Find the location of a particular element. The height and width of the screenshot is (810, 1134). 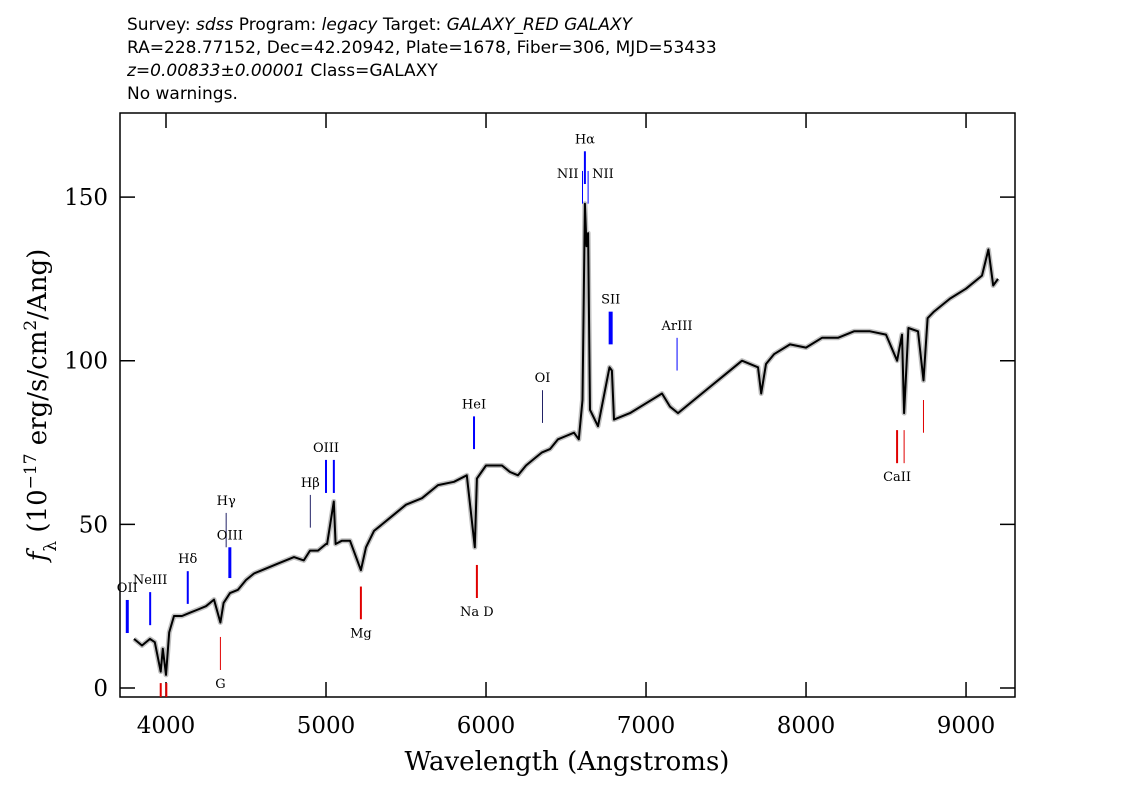

line-label: Hα is located at coordinates (585, 139).